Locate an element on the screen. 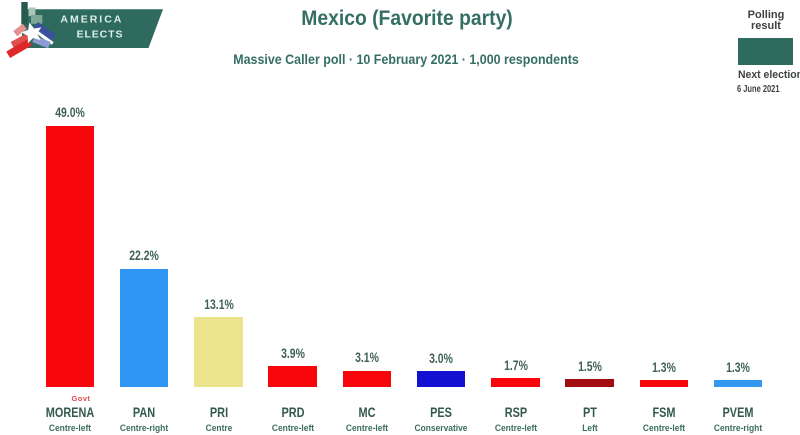 This screenshot has width=800, height=435. svg-text: ELECTS is located at coordinates (100, 34).